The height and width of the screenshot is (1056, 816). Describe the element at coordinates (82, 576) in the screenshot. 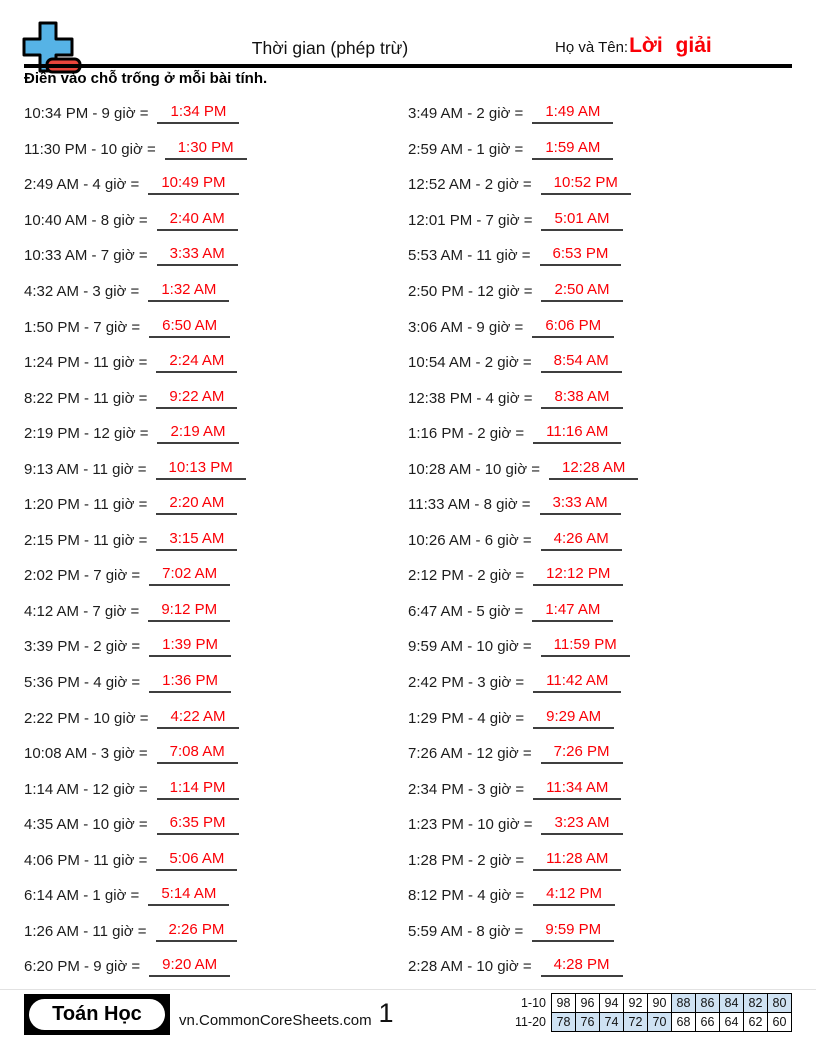

I see `problem-text: 2:02 PM - 7 giờ =` at that location.